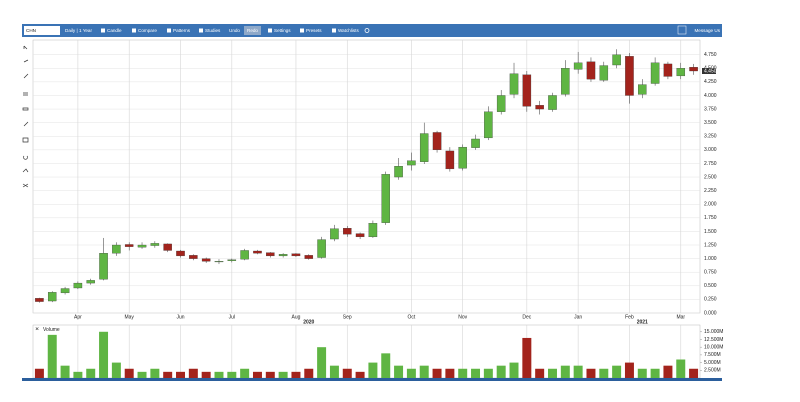  What do you see at coordinates (710, 218) in the screenshot?
I see `y-tick-label: 1.750` at bounding box center [710, 218].